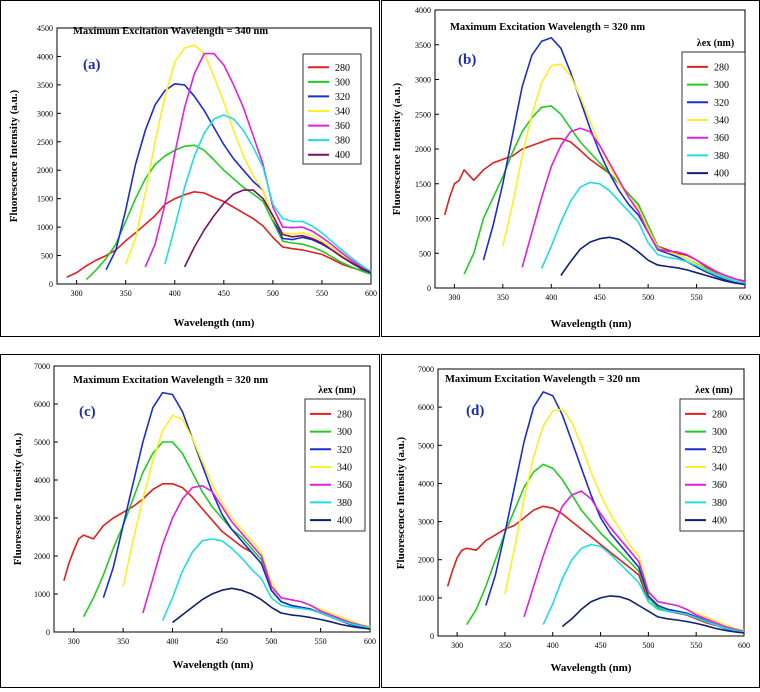  Describe the element at coordinates (423, 219) in the screenshot. I see `y-tick-label: 1000` at that location.